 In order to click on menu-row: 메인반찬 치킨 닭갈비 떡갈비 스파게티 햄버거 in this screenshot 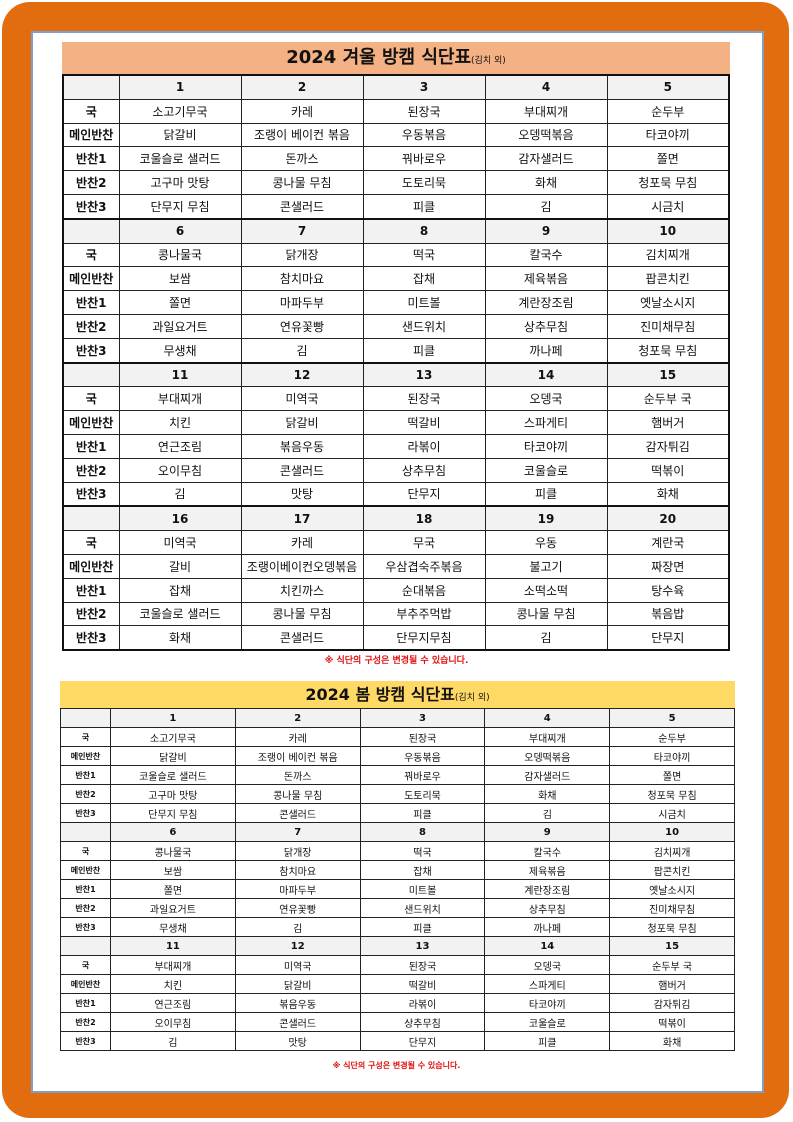, I will do `click(396, 422)`.